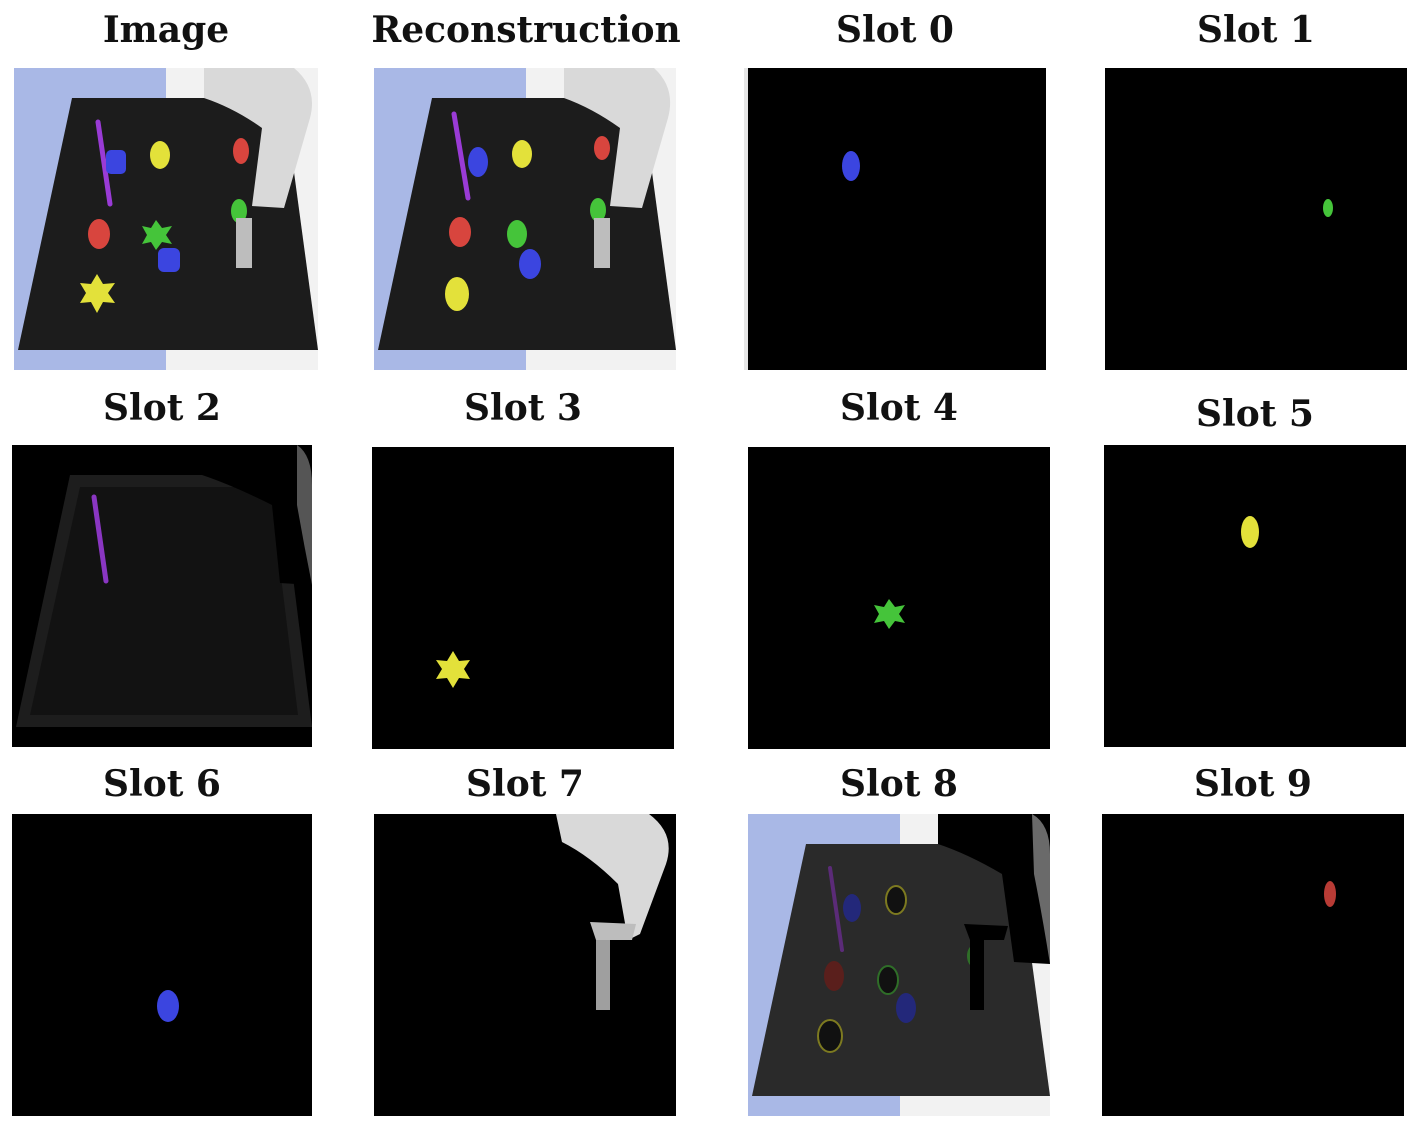 The height and width of the screenshot is (1135, 1418). What do you see at coordinates (526, 30) in the screenshot?
I see `panel-title-reconstruction: Reconstruction` at bounding box center [526, 30].